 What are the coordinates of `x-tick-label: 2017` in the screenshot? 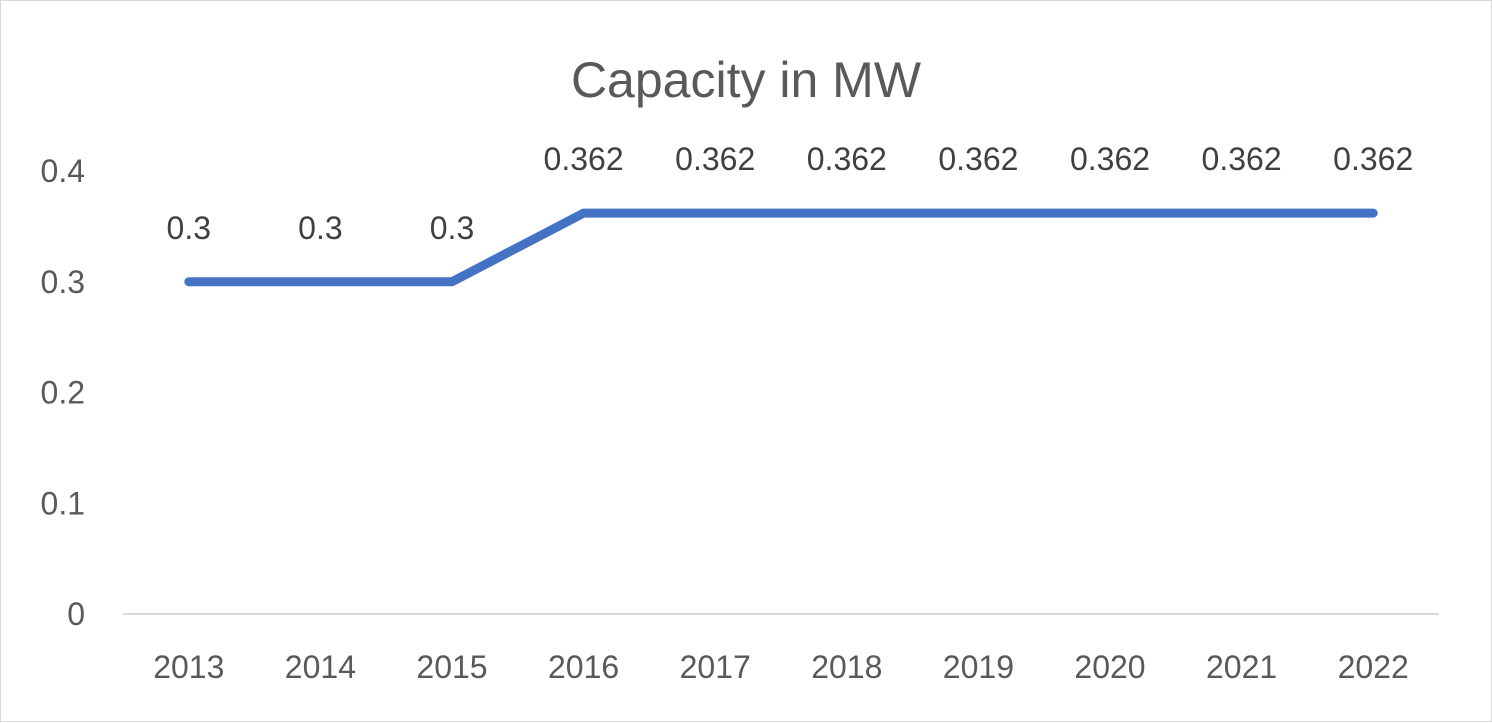 It's located at (715, 667).